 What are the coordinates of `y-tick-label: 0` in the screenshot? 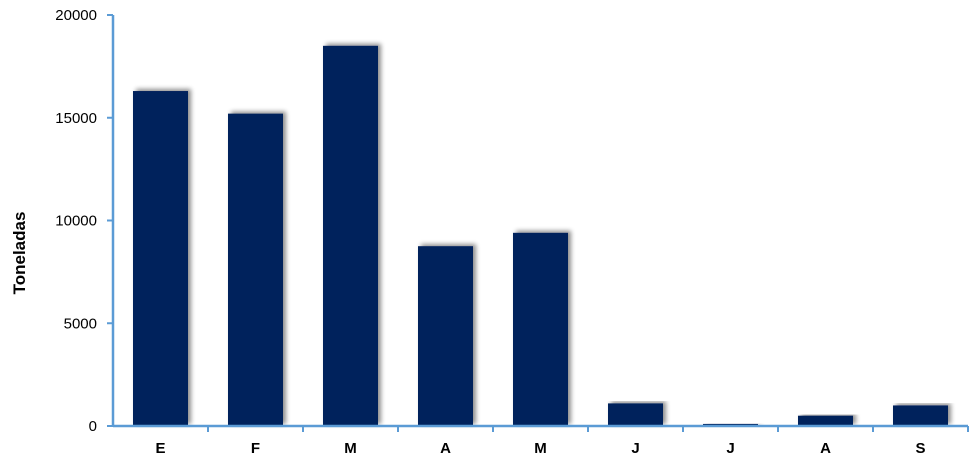 It's located at (93, 426).